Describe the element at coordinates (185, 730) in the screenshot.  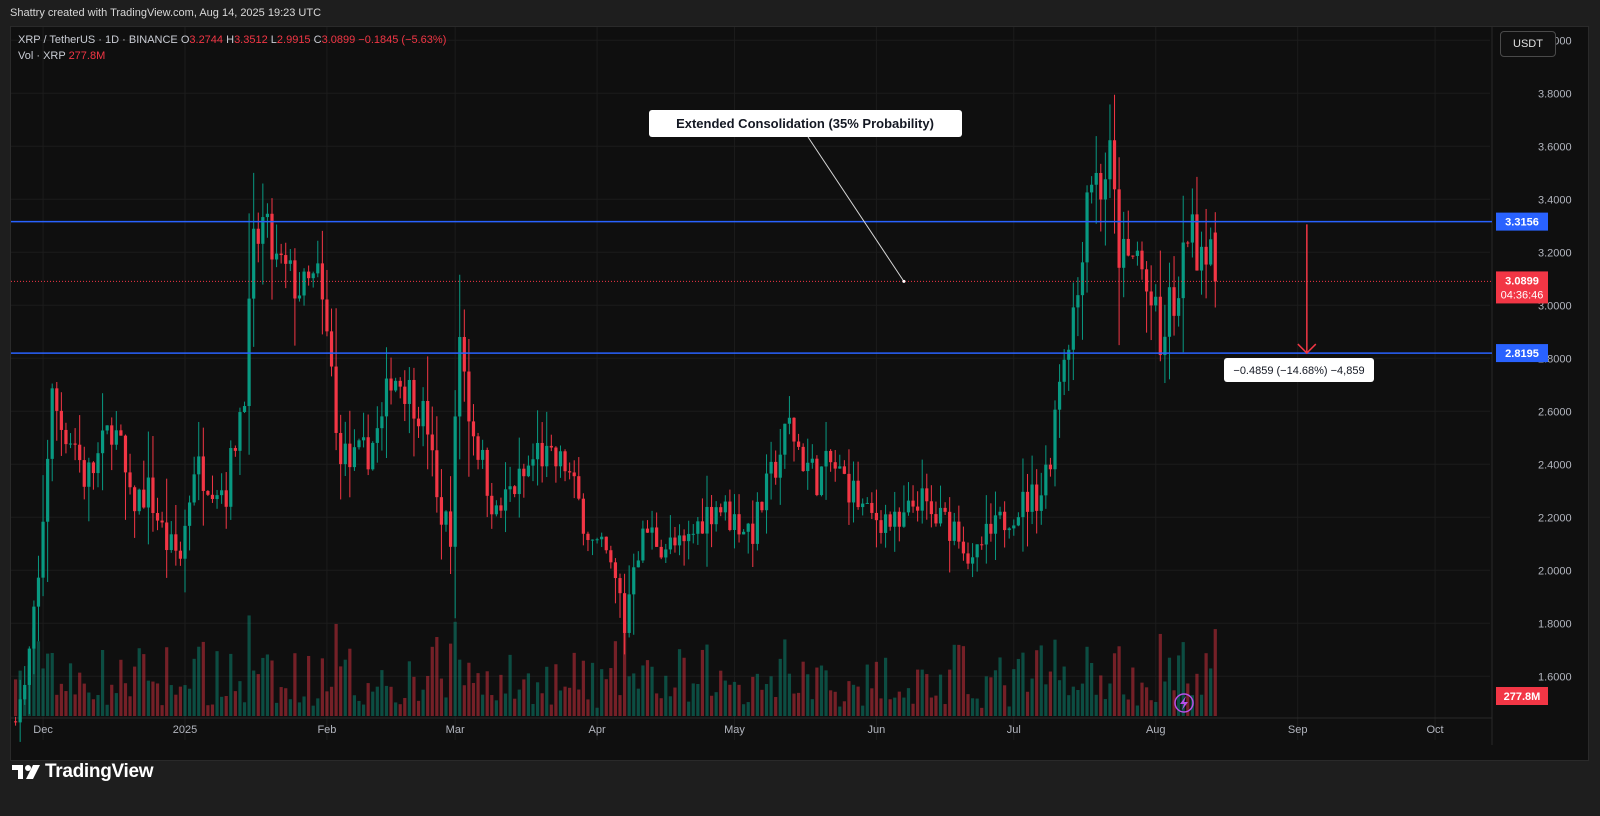
I see `x-tick-label: 2025` at that location.